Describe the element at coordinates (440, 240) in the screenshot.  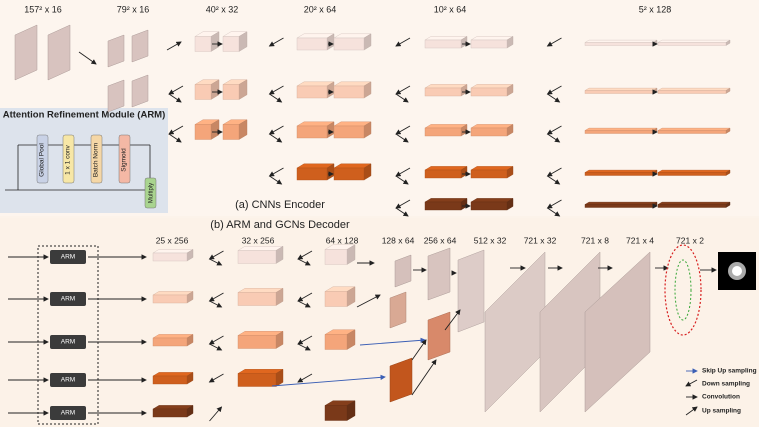
I see `decoder-label: 256 x 64` at that location.